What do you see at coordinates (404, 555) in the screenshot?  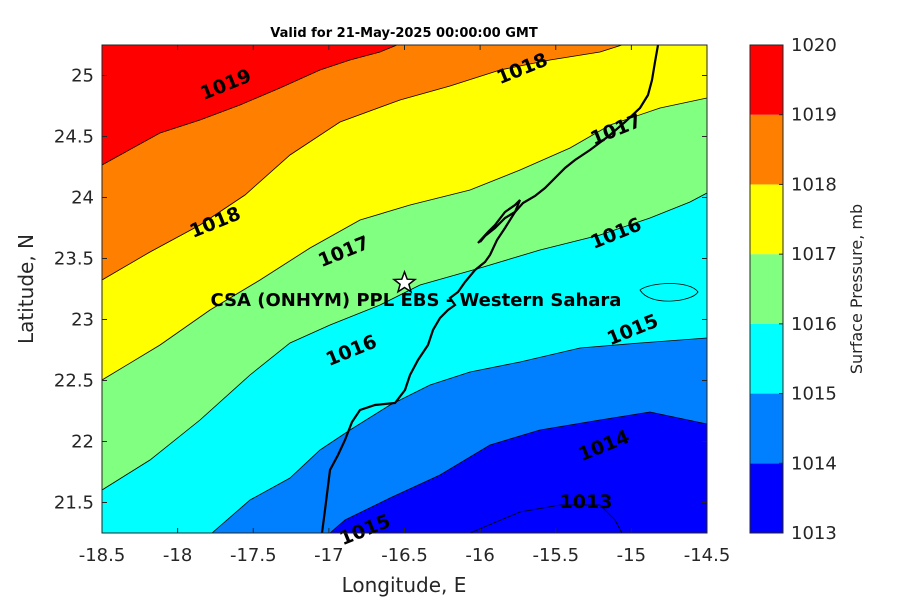 I see `x-tick-label: -16.5` at bounding box center [404, 555].